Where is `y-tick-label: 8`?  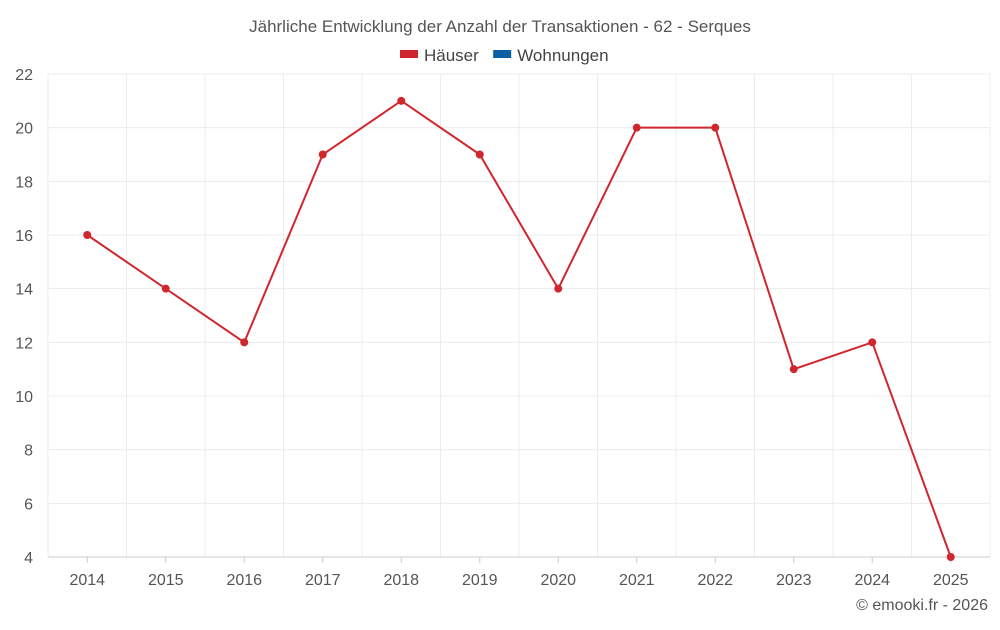 y-tick-label: 8 is located at coordinates (28, 451).